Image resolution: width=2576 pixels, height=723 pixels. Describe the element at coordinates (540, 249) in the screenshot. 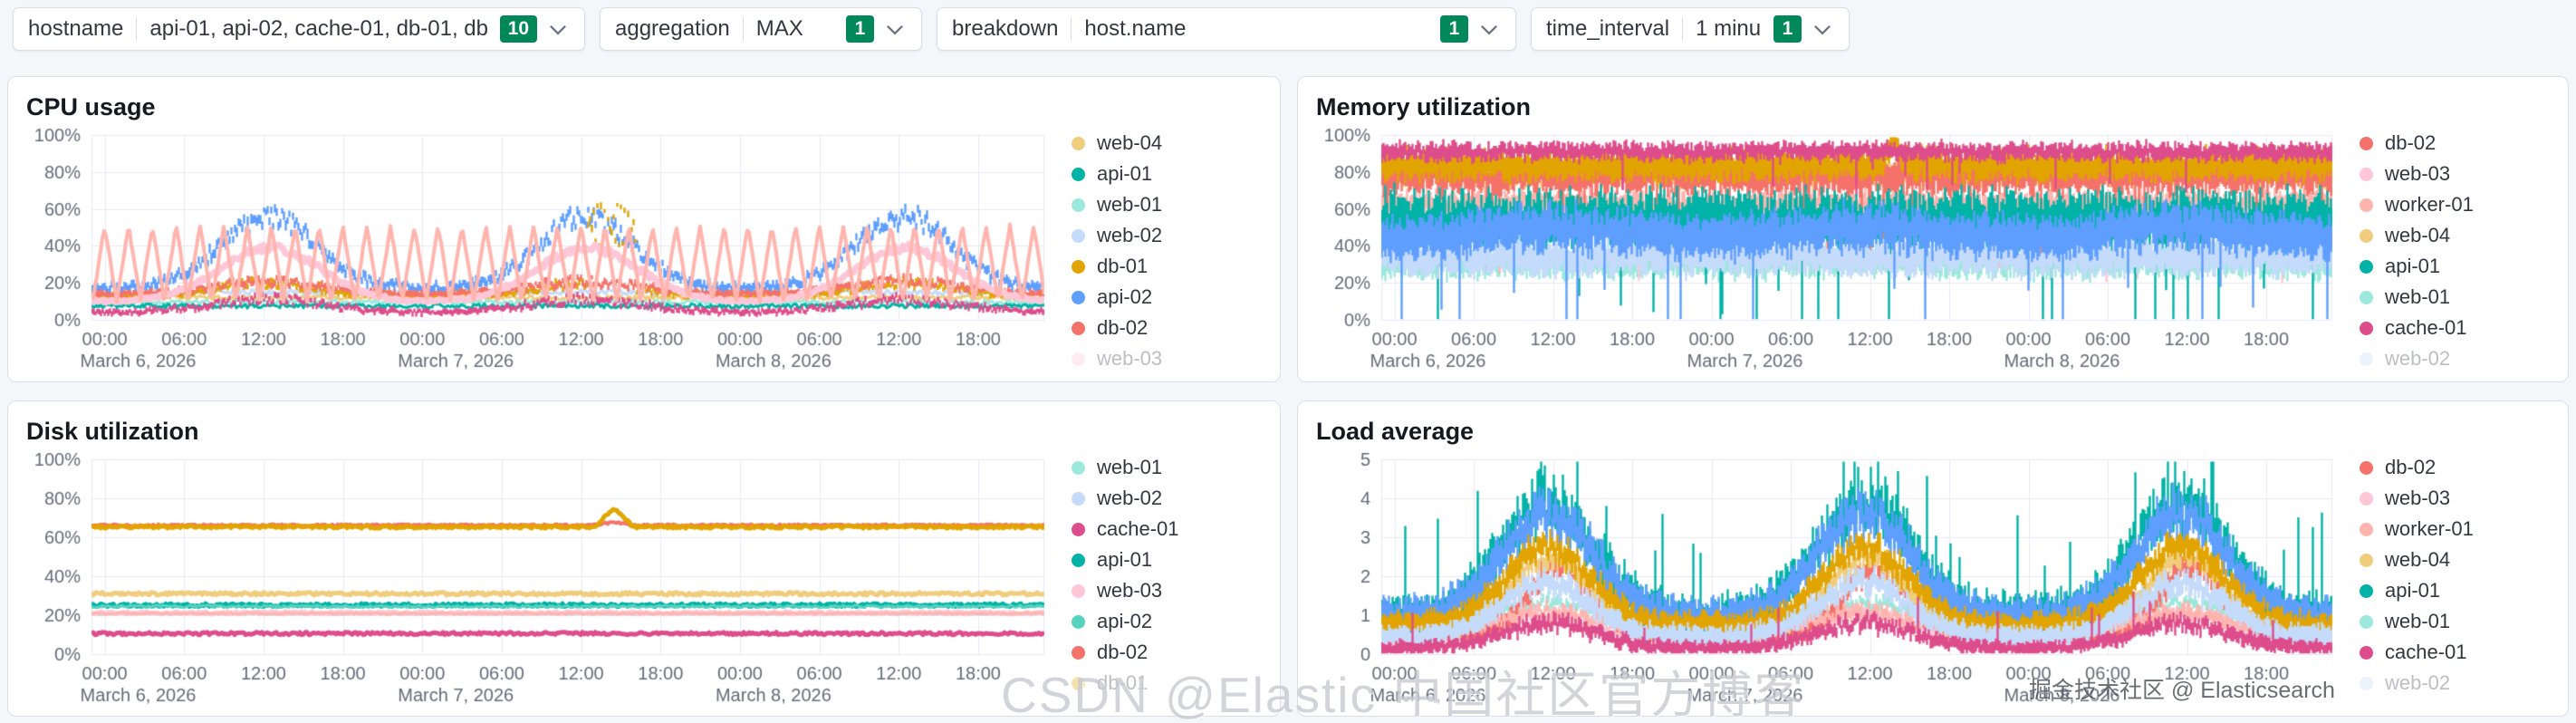

I see `cpu-usage-chart` at that location.